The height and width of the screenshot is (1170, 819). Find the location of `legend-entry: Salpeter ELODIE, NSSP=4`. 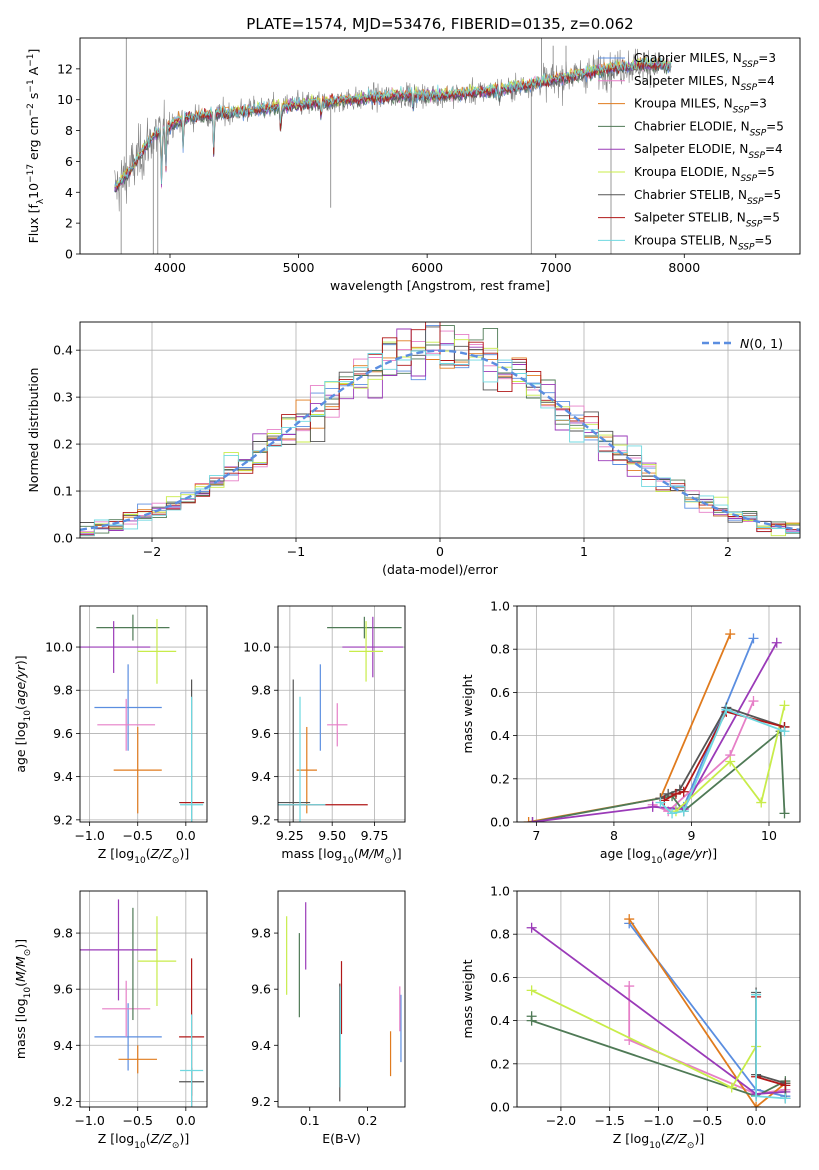

legend-entry: Salpeter ELODIE, NSSP=4 is located at coordinates (708, 151).